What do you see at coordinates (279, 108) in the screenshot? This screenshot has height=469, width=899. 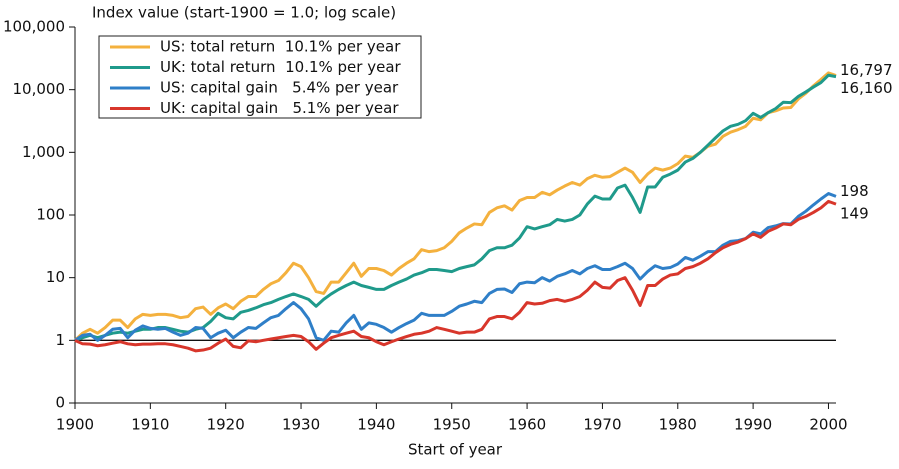 I see `legend-label: UK: capital gain 5.1% per year` at bounding box center [279, 108].